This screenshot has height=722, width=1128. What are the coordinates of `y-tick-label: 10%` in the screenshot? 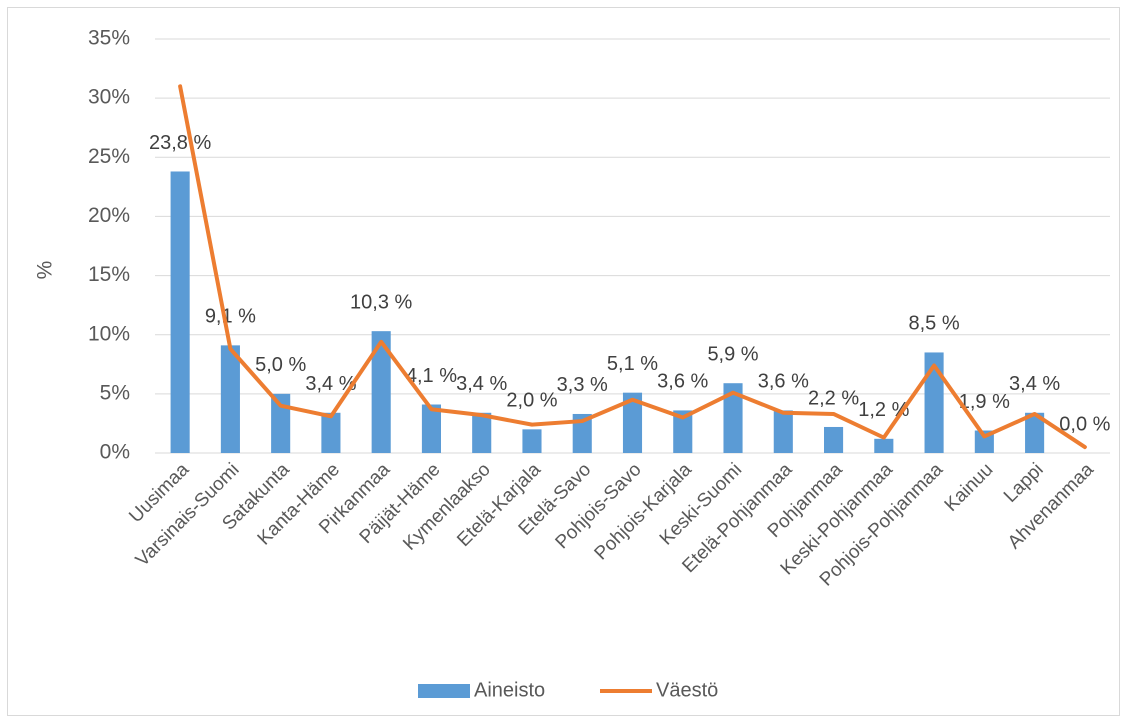 It's located at (109, 333).